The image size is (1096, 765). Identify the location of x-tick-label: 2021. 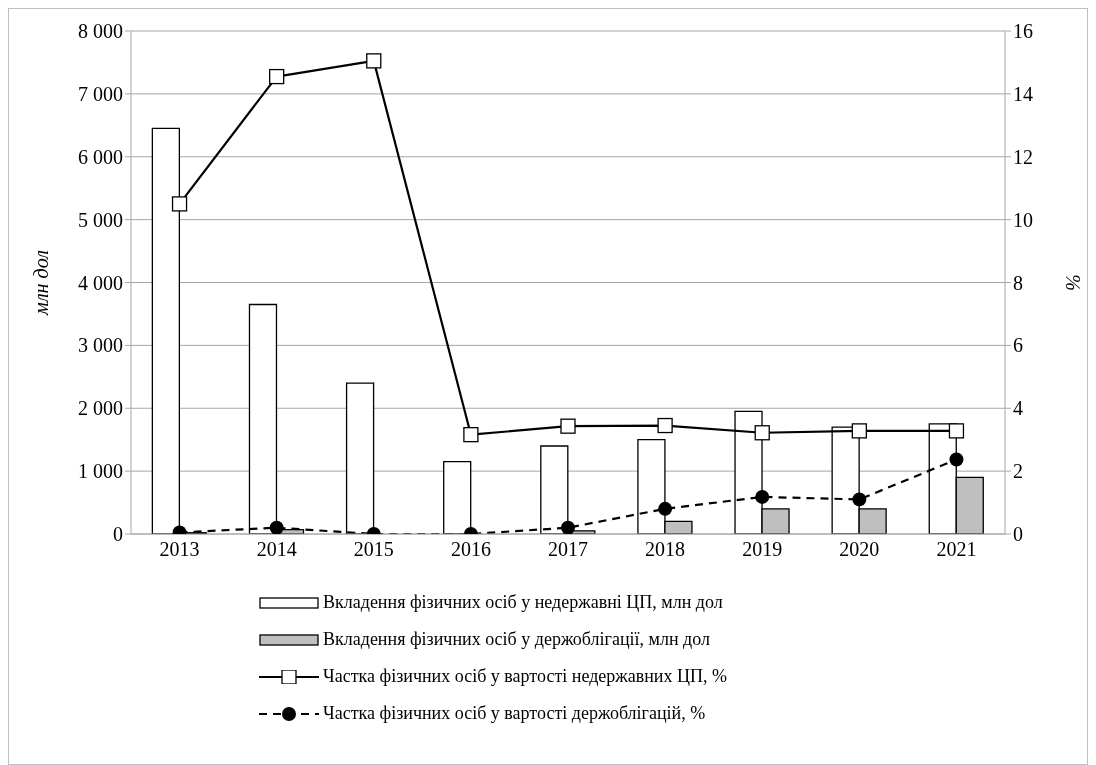
(956, 549).